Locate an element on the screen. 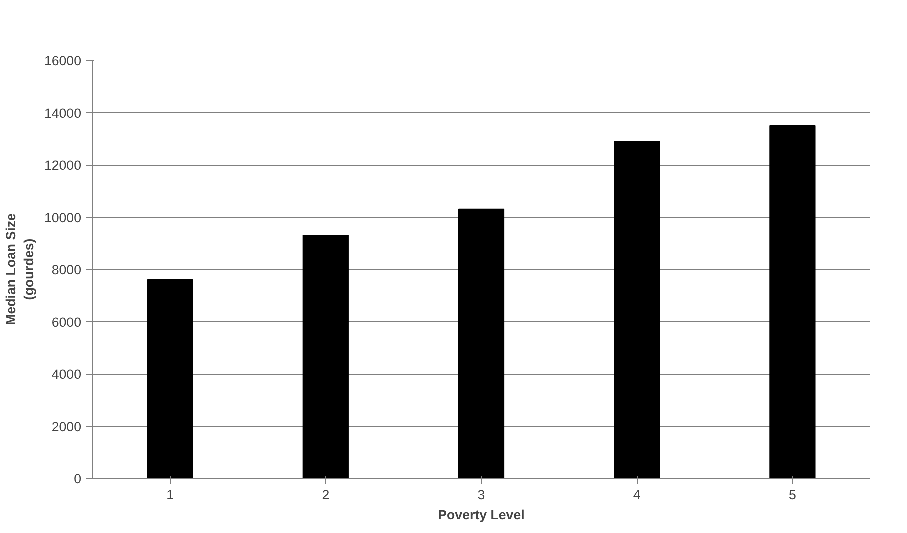  y-tick-label: 8000 is located at coordinates (67, 270).